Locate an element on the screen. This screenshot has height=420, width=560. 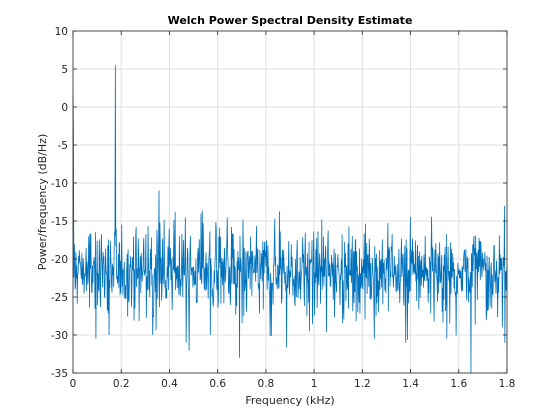
y-tick-label: -20 is located at coordinates (59, 260).